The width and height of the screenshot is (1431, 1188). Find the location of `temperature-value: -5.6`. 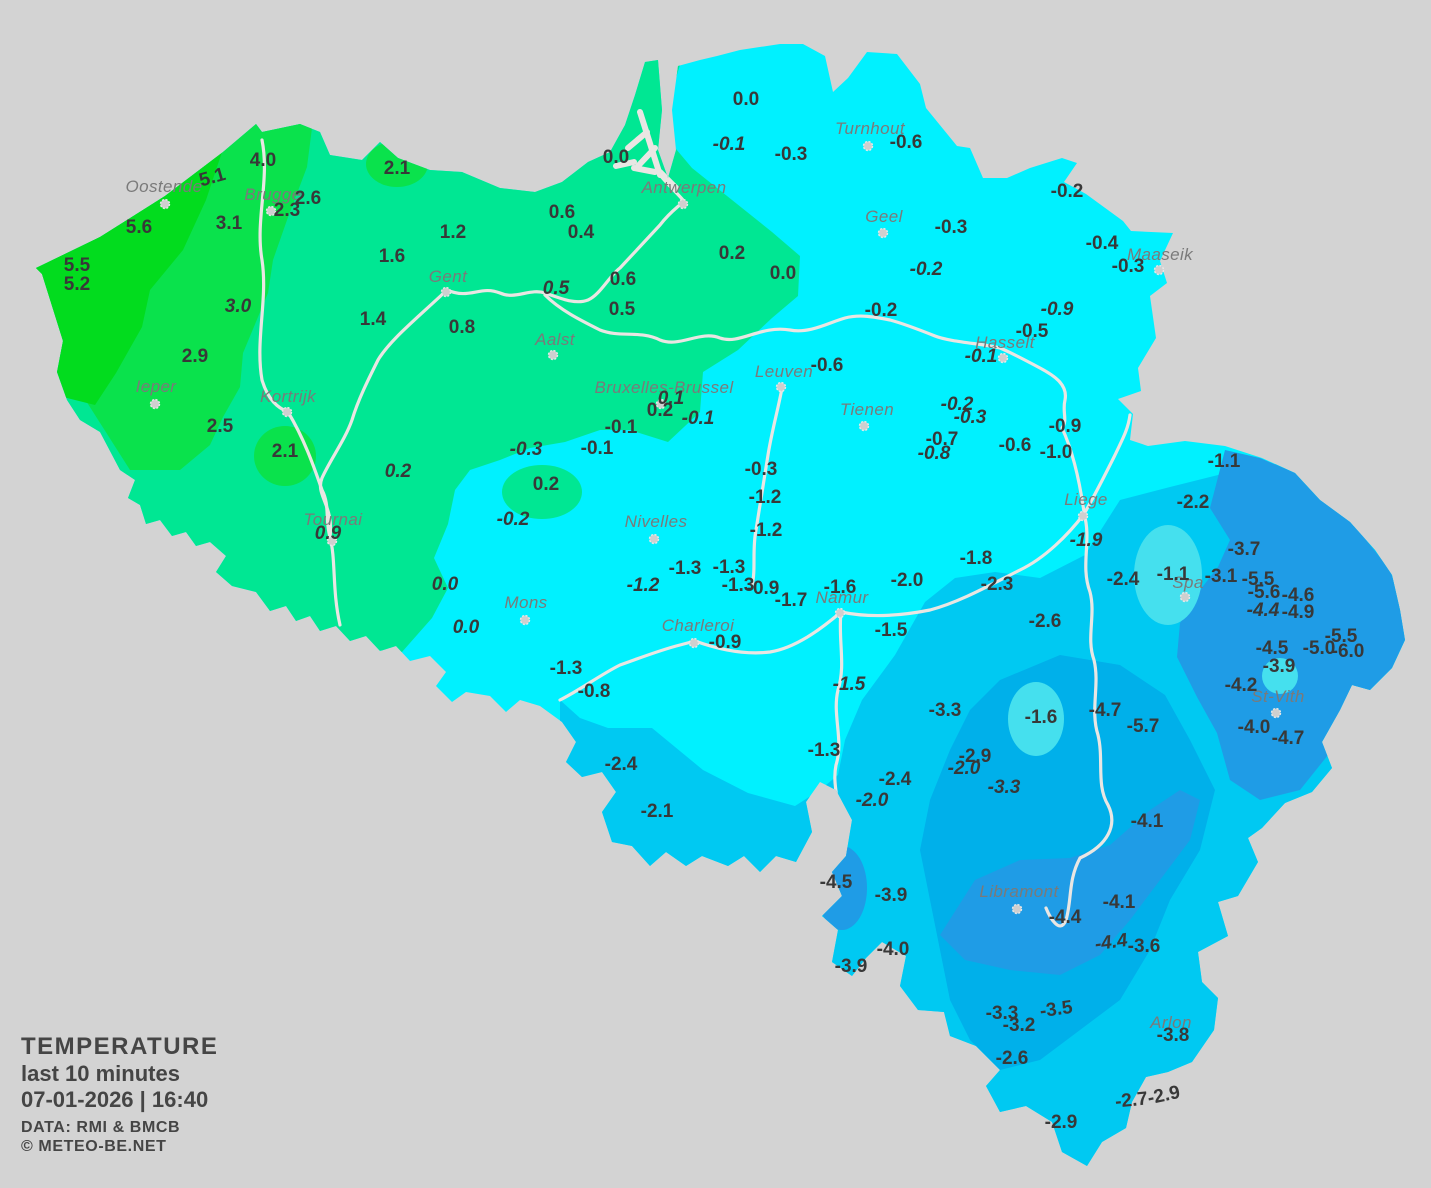

temperature-value: -5.6 is located at coordinates (1264, 592).